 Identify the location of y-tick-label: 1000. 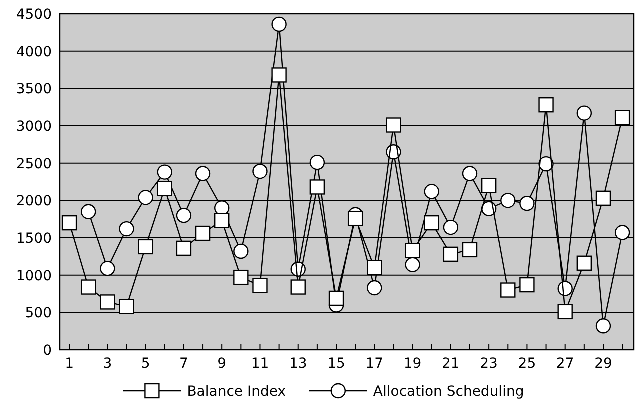
(34, 276).